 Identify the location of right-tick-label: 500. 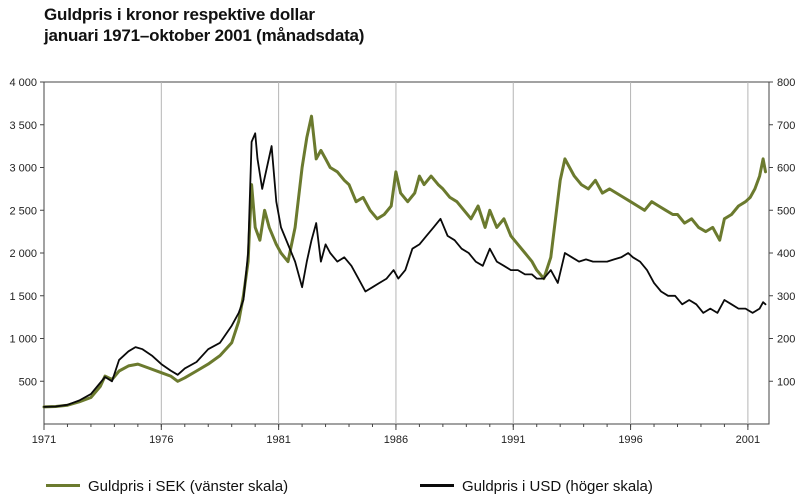
(786, 211).